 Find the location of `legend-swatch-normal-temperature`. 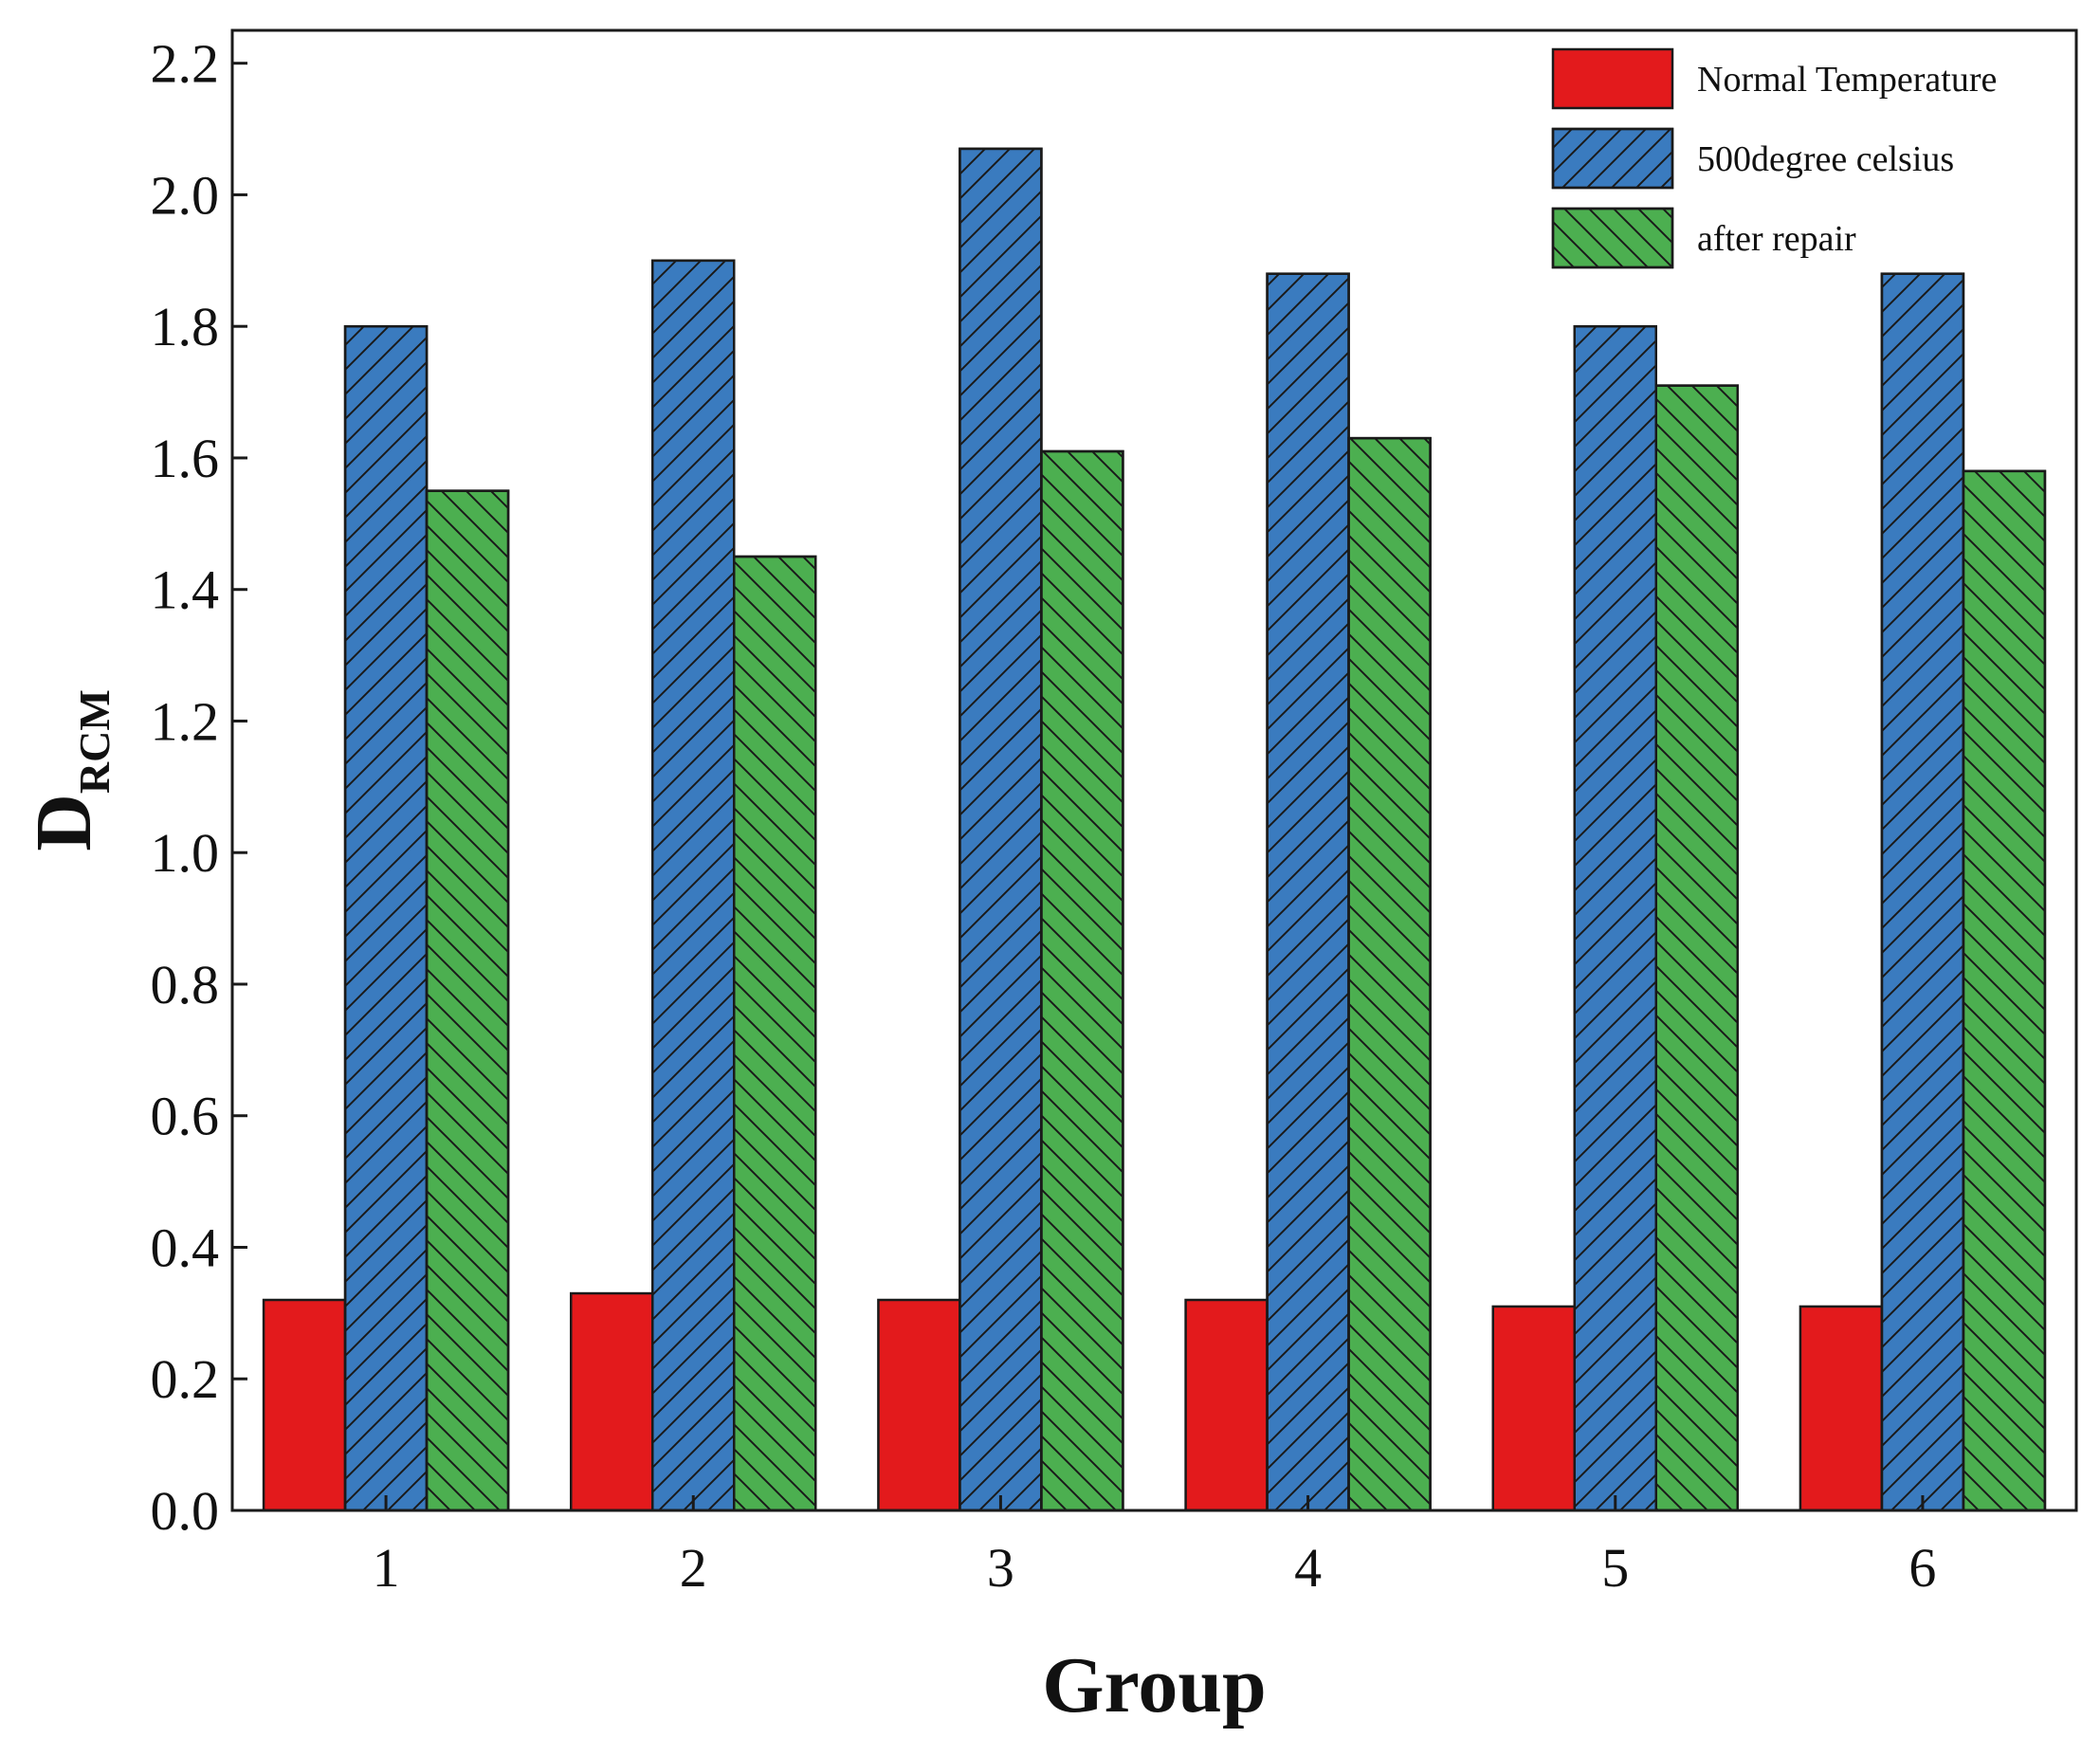

legend-swatch-normal-temperature is located at coordinates (1613, 78).